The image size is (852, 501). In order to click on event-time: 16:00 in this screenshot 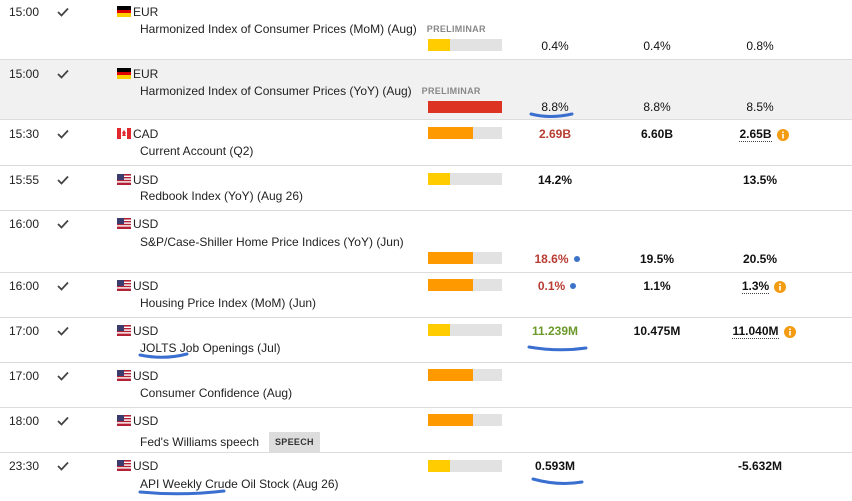, I will do `click(24, 224)`.